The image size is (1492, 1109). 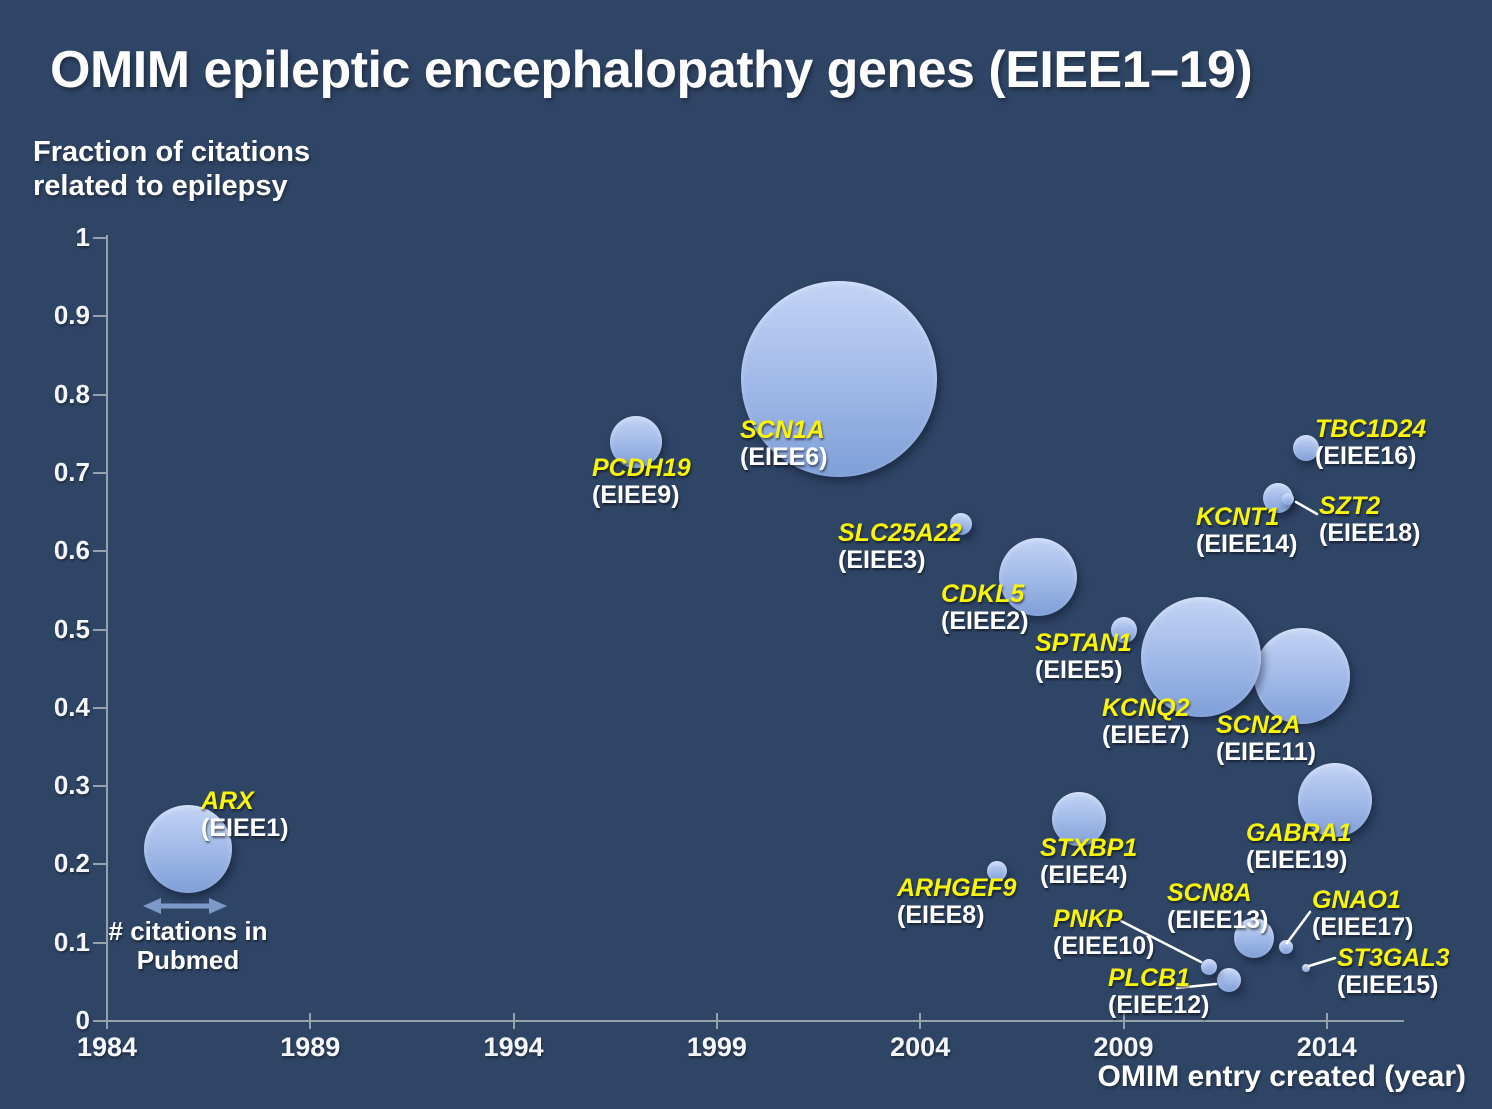 What do you see at coordinates (1298, 927) in the screenshot?
I see `leader-line-gnao1` at bounding box center [1298, 927].